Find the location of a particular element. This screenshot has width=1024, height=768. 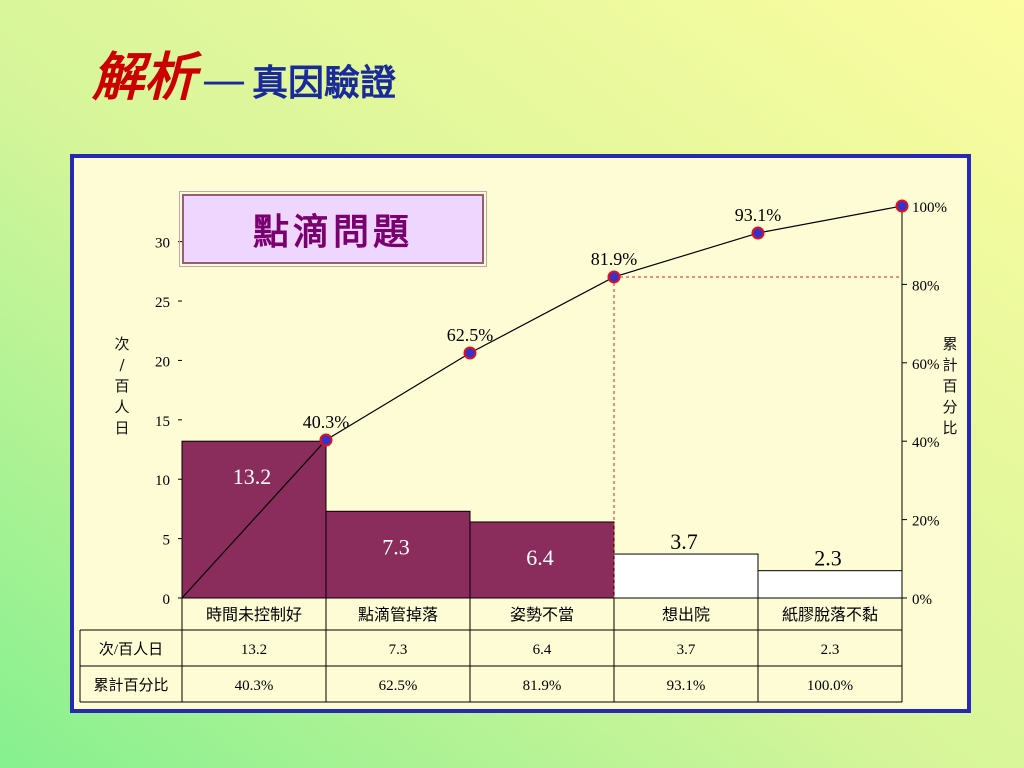

y-tick-label: 30 is located at coordinates (162, 244).